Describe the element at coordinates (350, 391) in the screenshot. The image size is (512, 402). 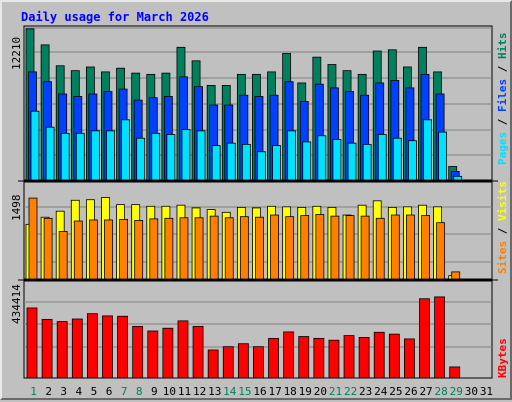
I see `x-day-label: 22` at that location.